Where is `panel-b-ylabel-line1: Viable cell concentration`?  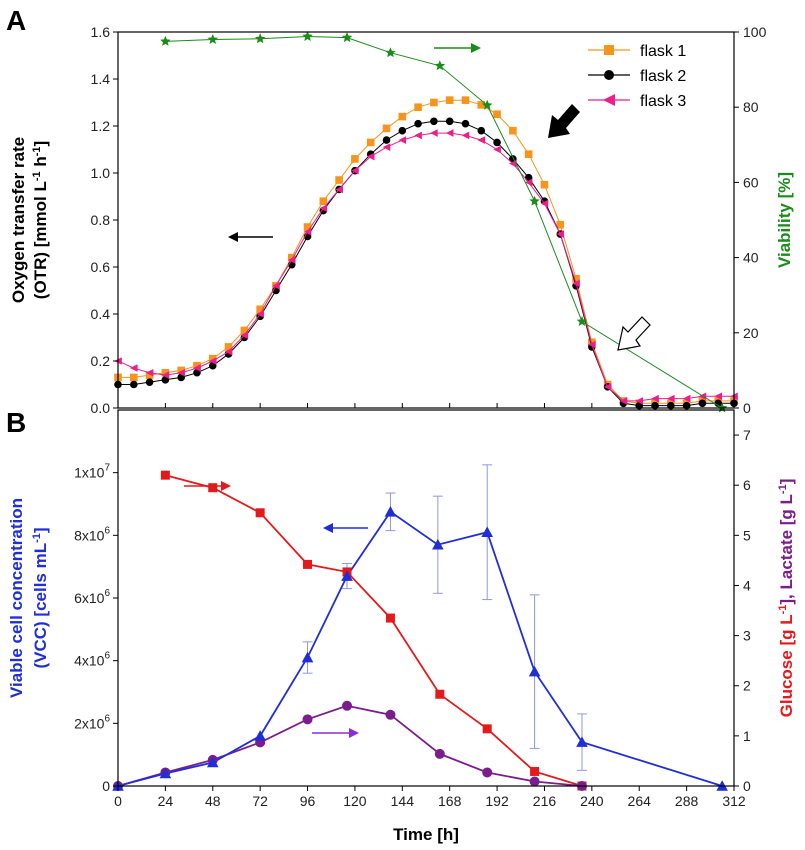
panel-b-ylabel-line1: Viable cell concentration is located at coordinates (16, 598).